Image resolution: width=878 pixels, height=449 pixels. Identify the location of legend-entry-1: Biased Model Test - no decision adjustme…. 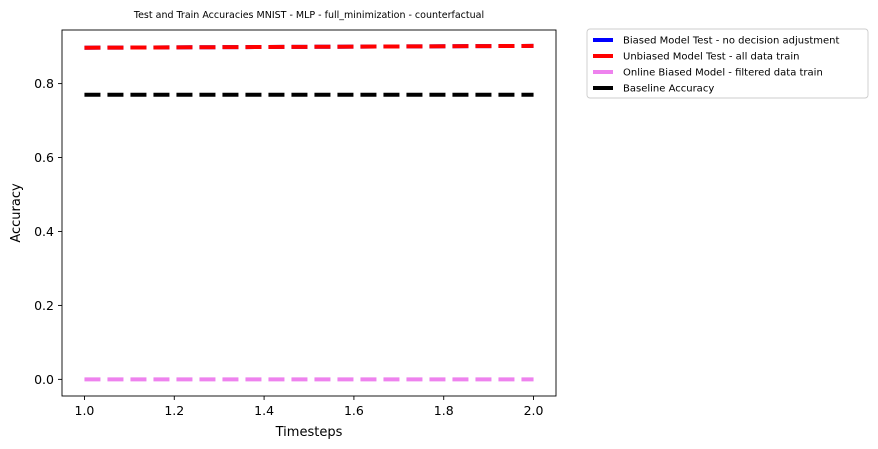
(731, 41).